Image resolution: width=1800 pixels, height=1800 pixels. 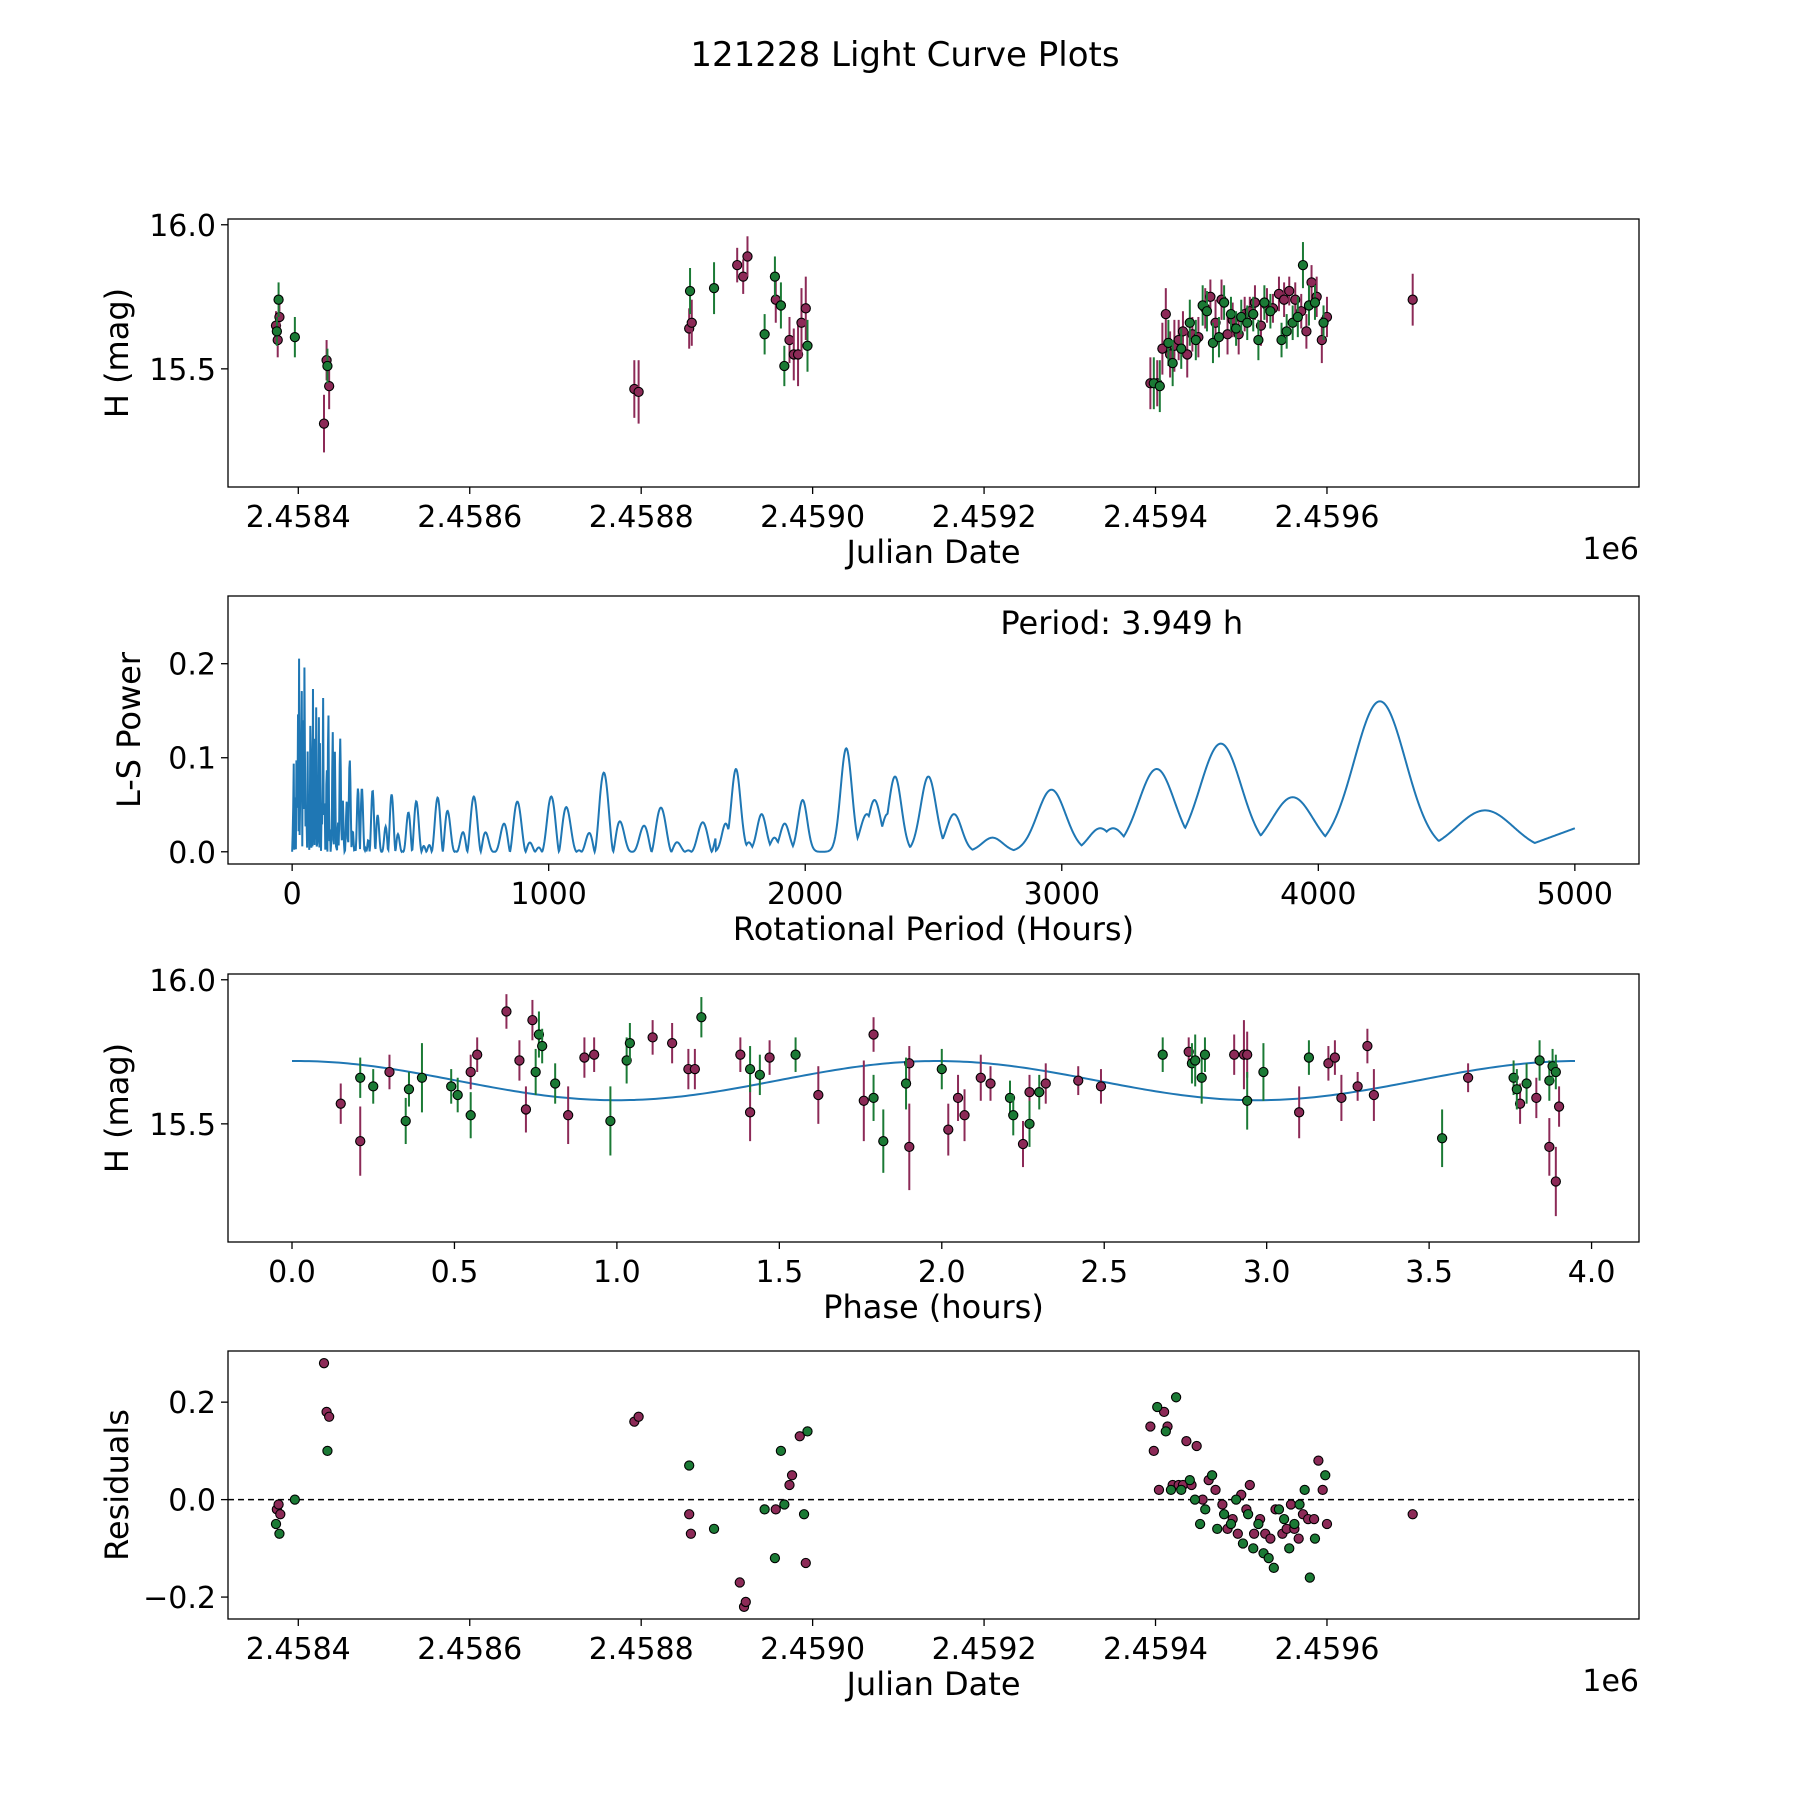 I want to click on axes-frame, so click(x=933, y=1108).